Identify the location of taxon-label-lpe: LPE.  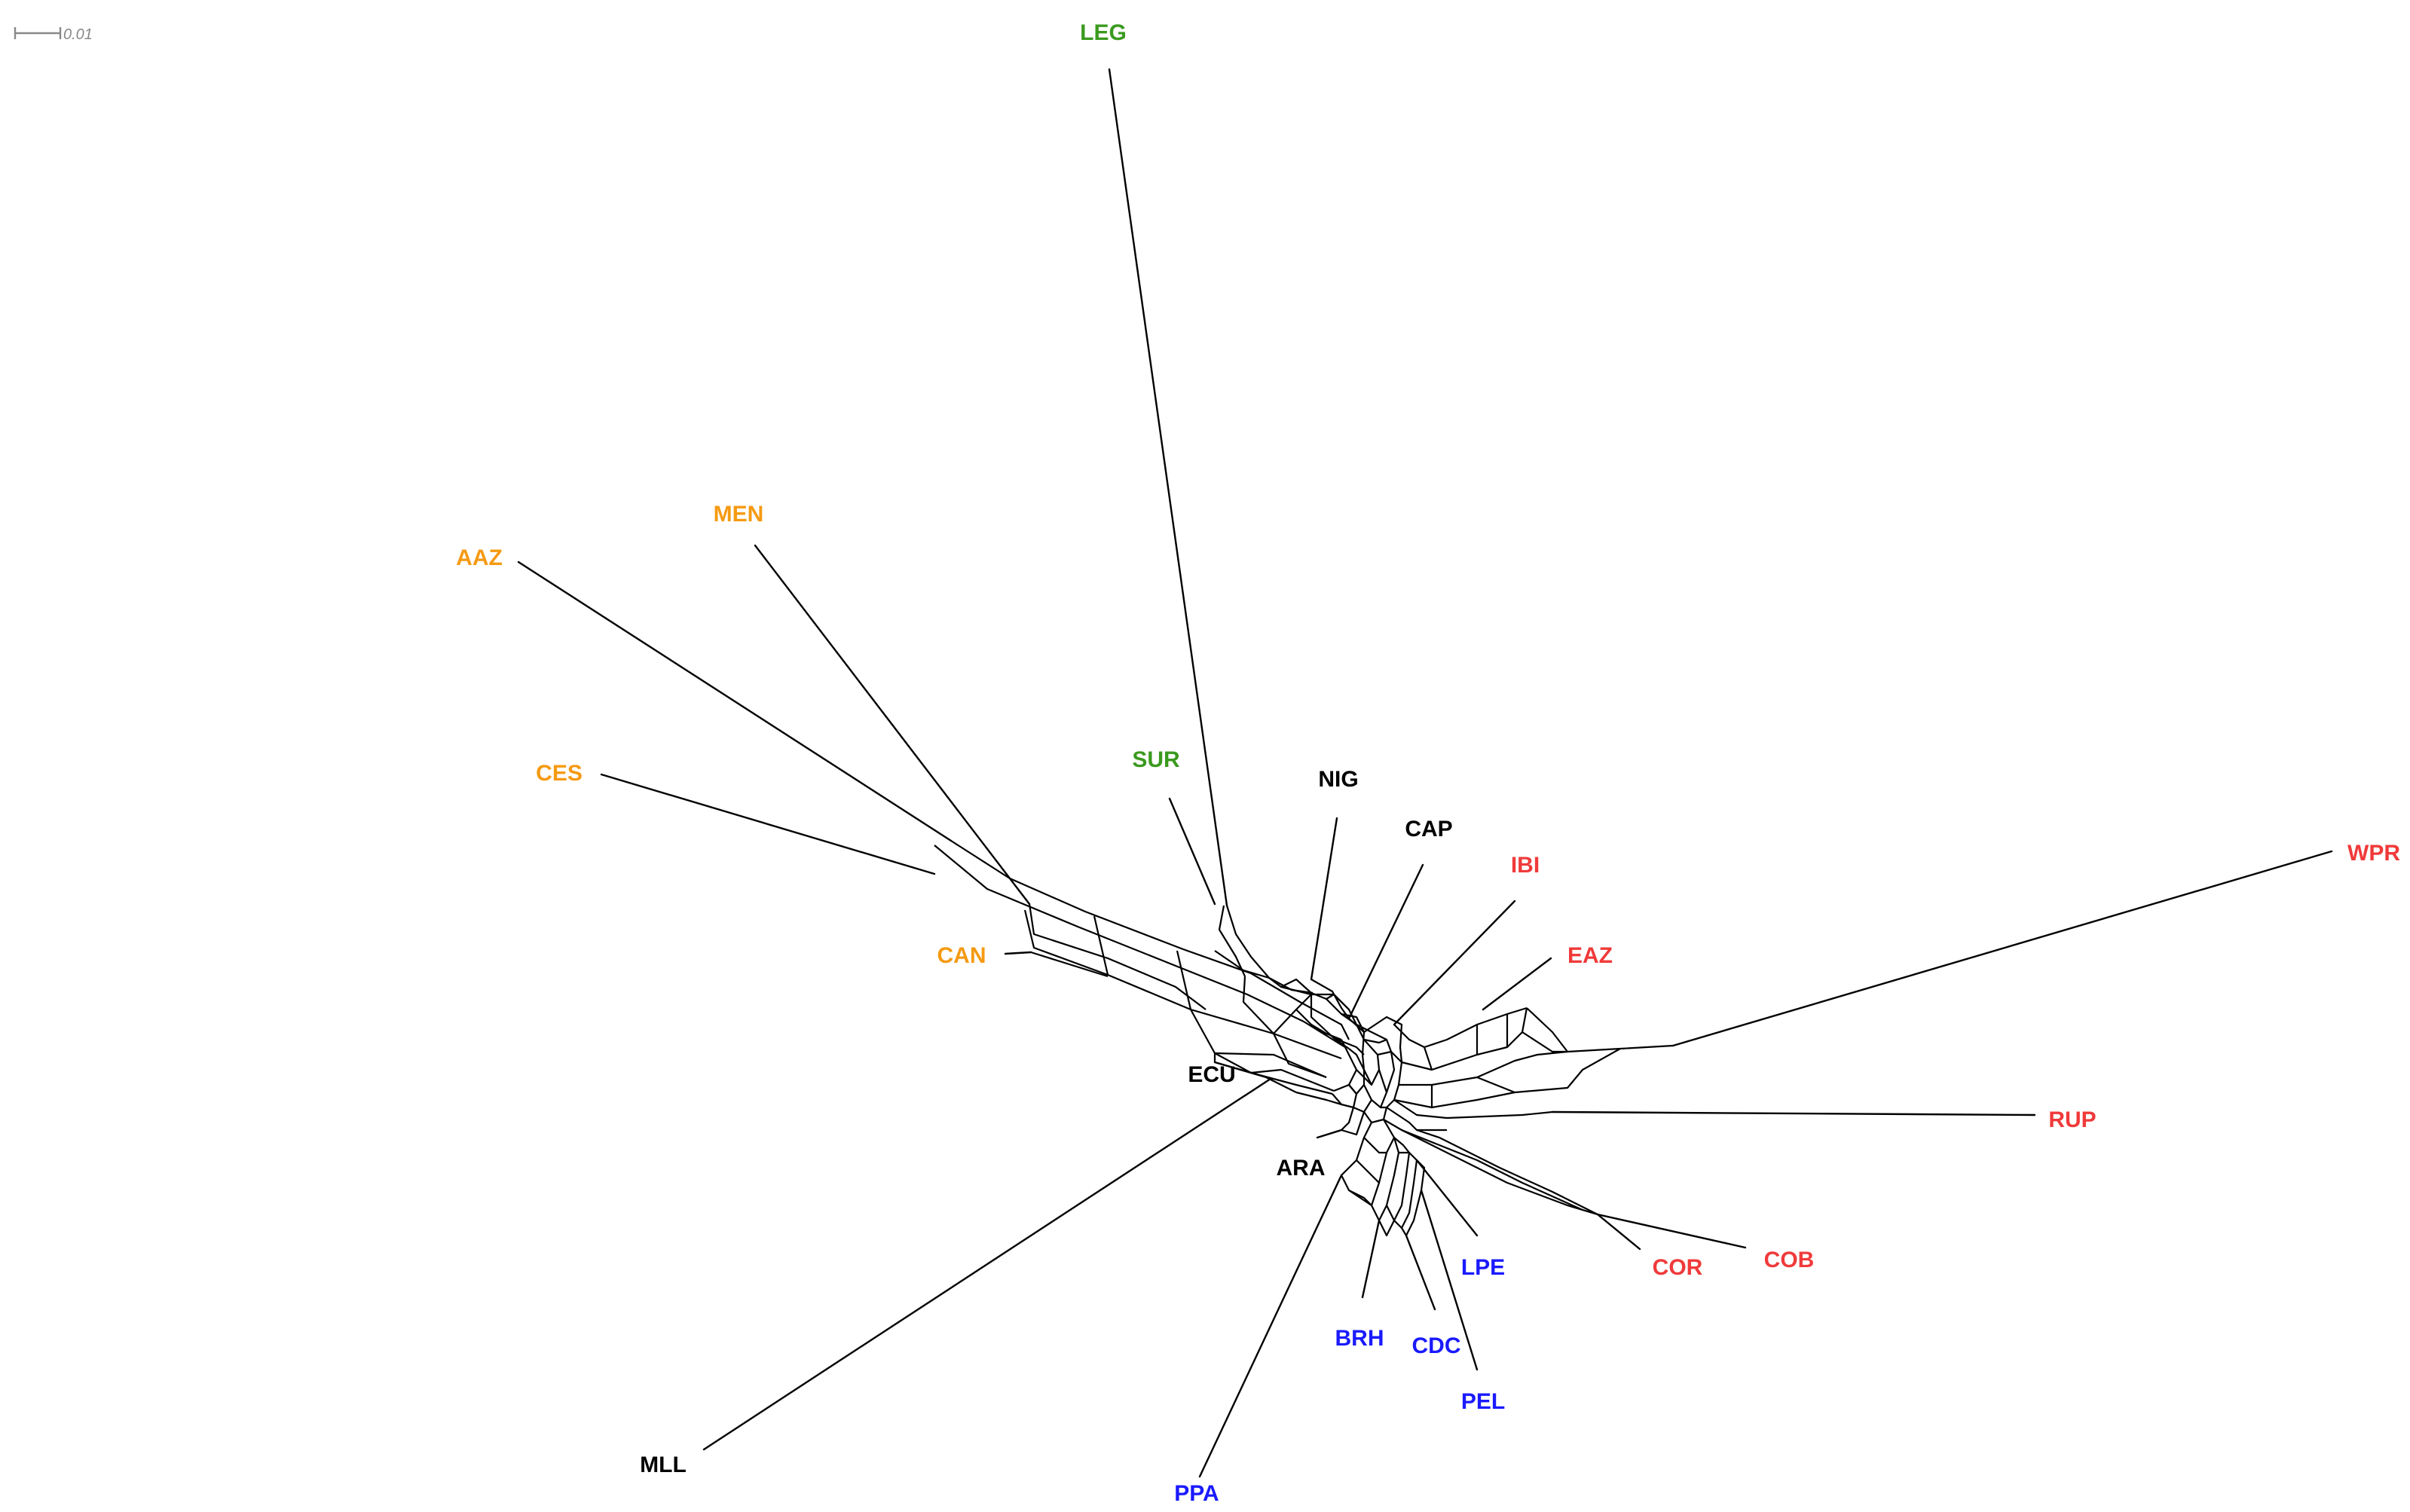
(1483, 1267).